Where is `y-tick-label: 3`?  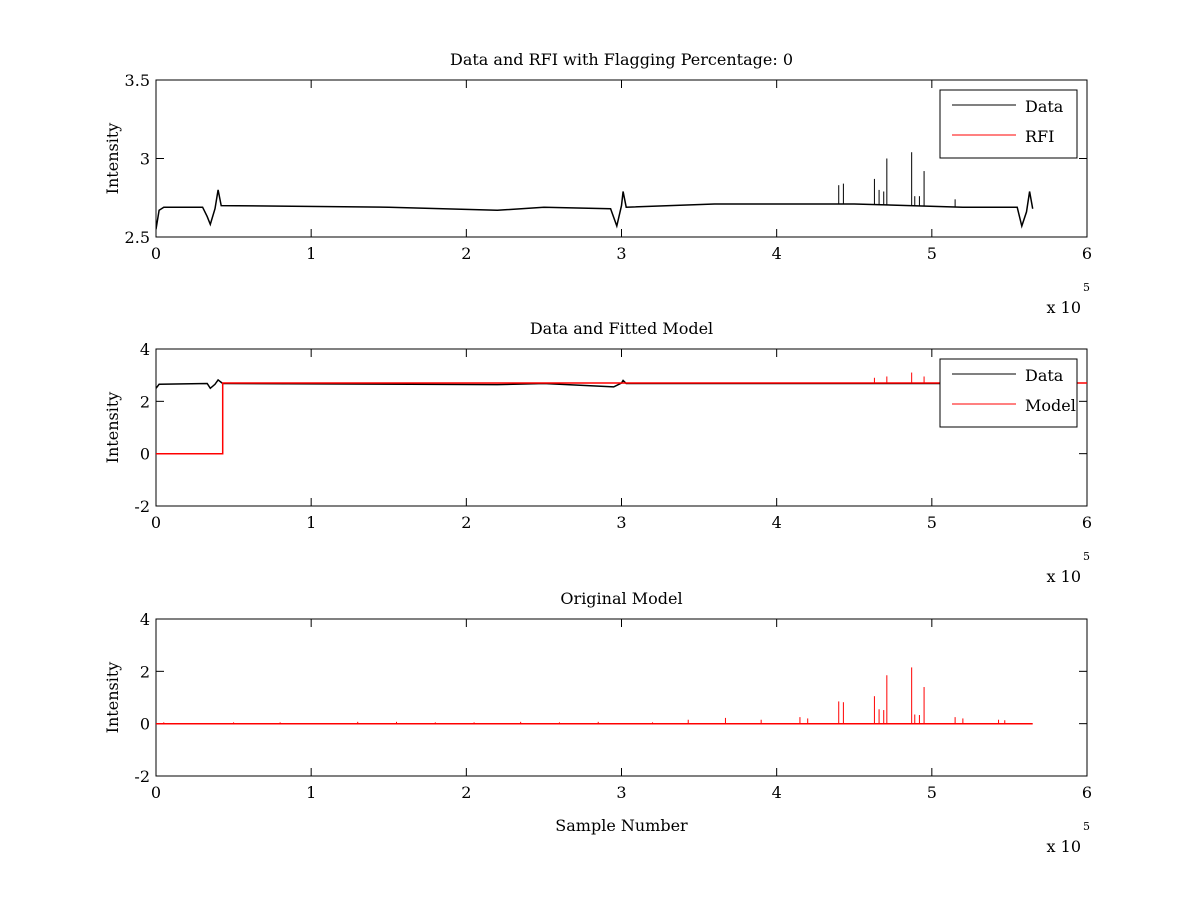 y-tick-label: 3 is located at coordinates (145, 159).